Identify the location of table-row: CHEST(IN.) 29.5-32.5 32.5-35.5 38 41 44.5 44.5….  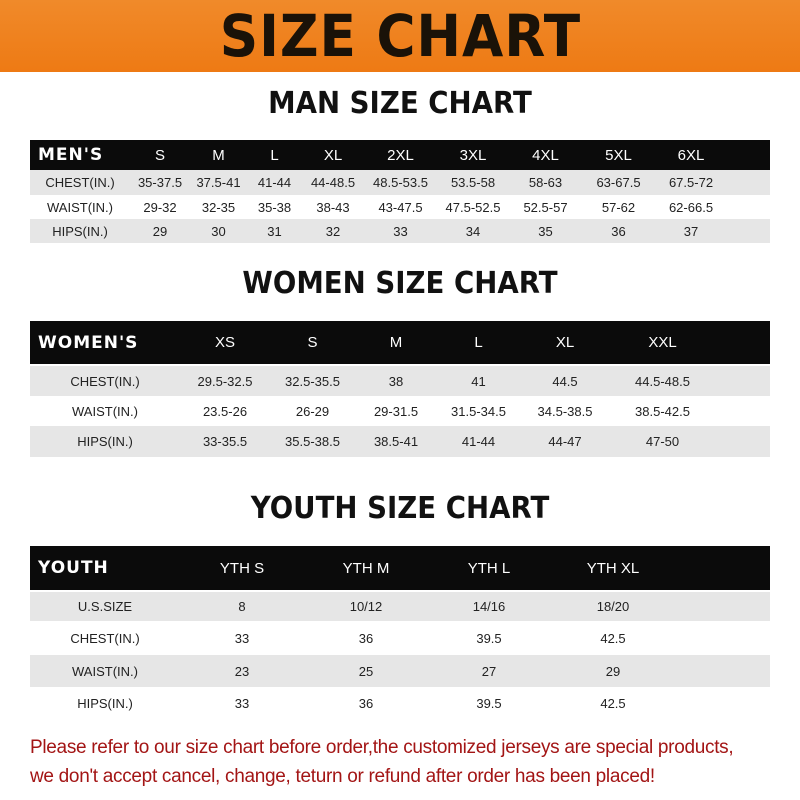
(400, 381).